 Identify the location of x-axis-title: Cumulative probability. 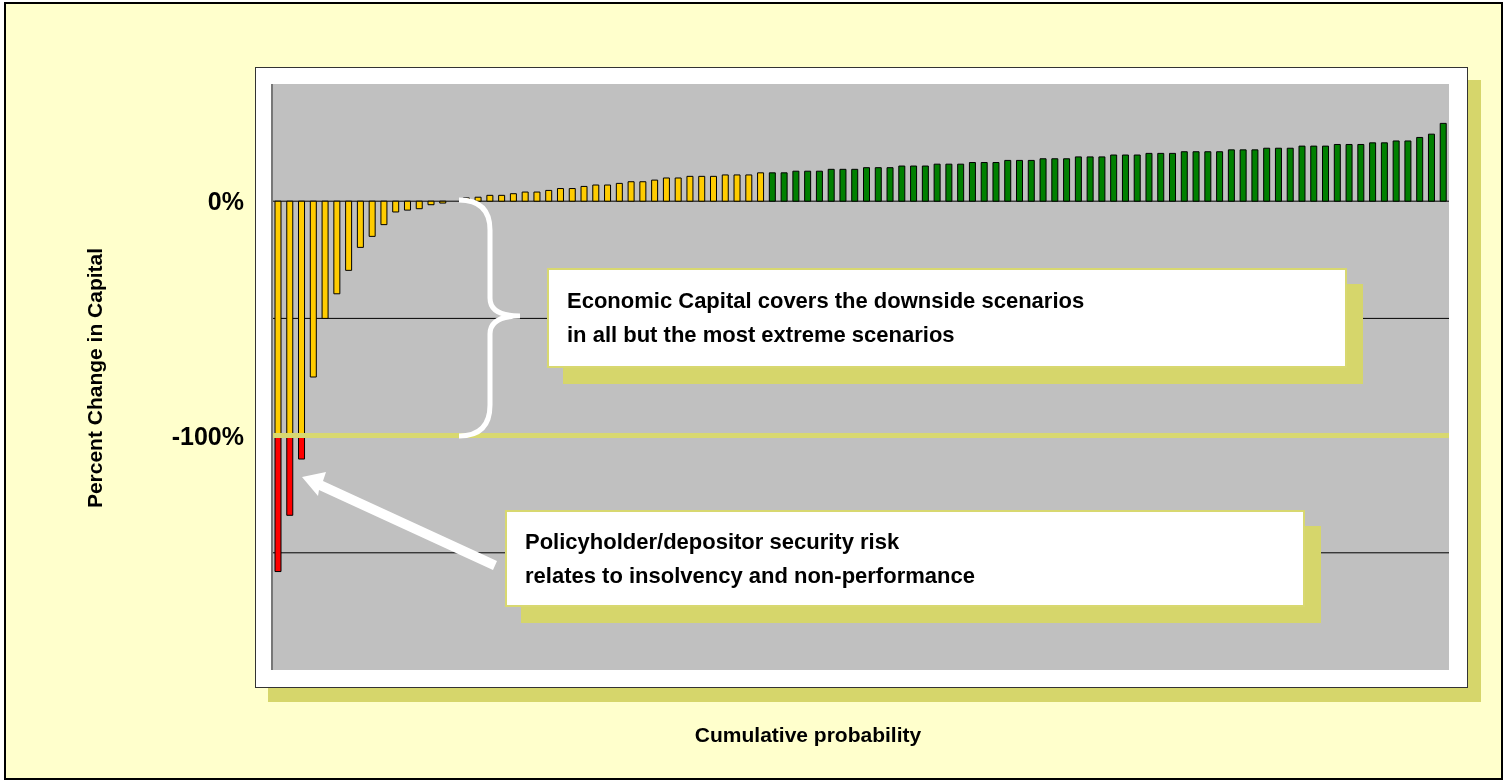
(808, 735).